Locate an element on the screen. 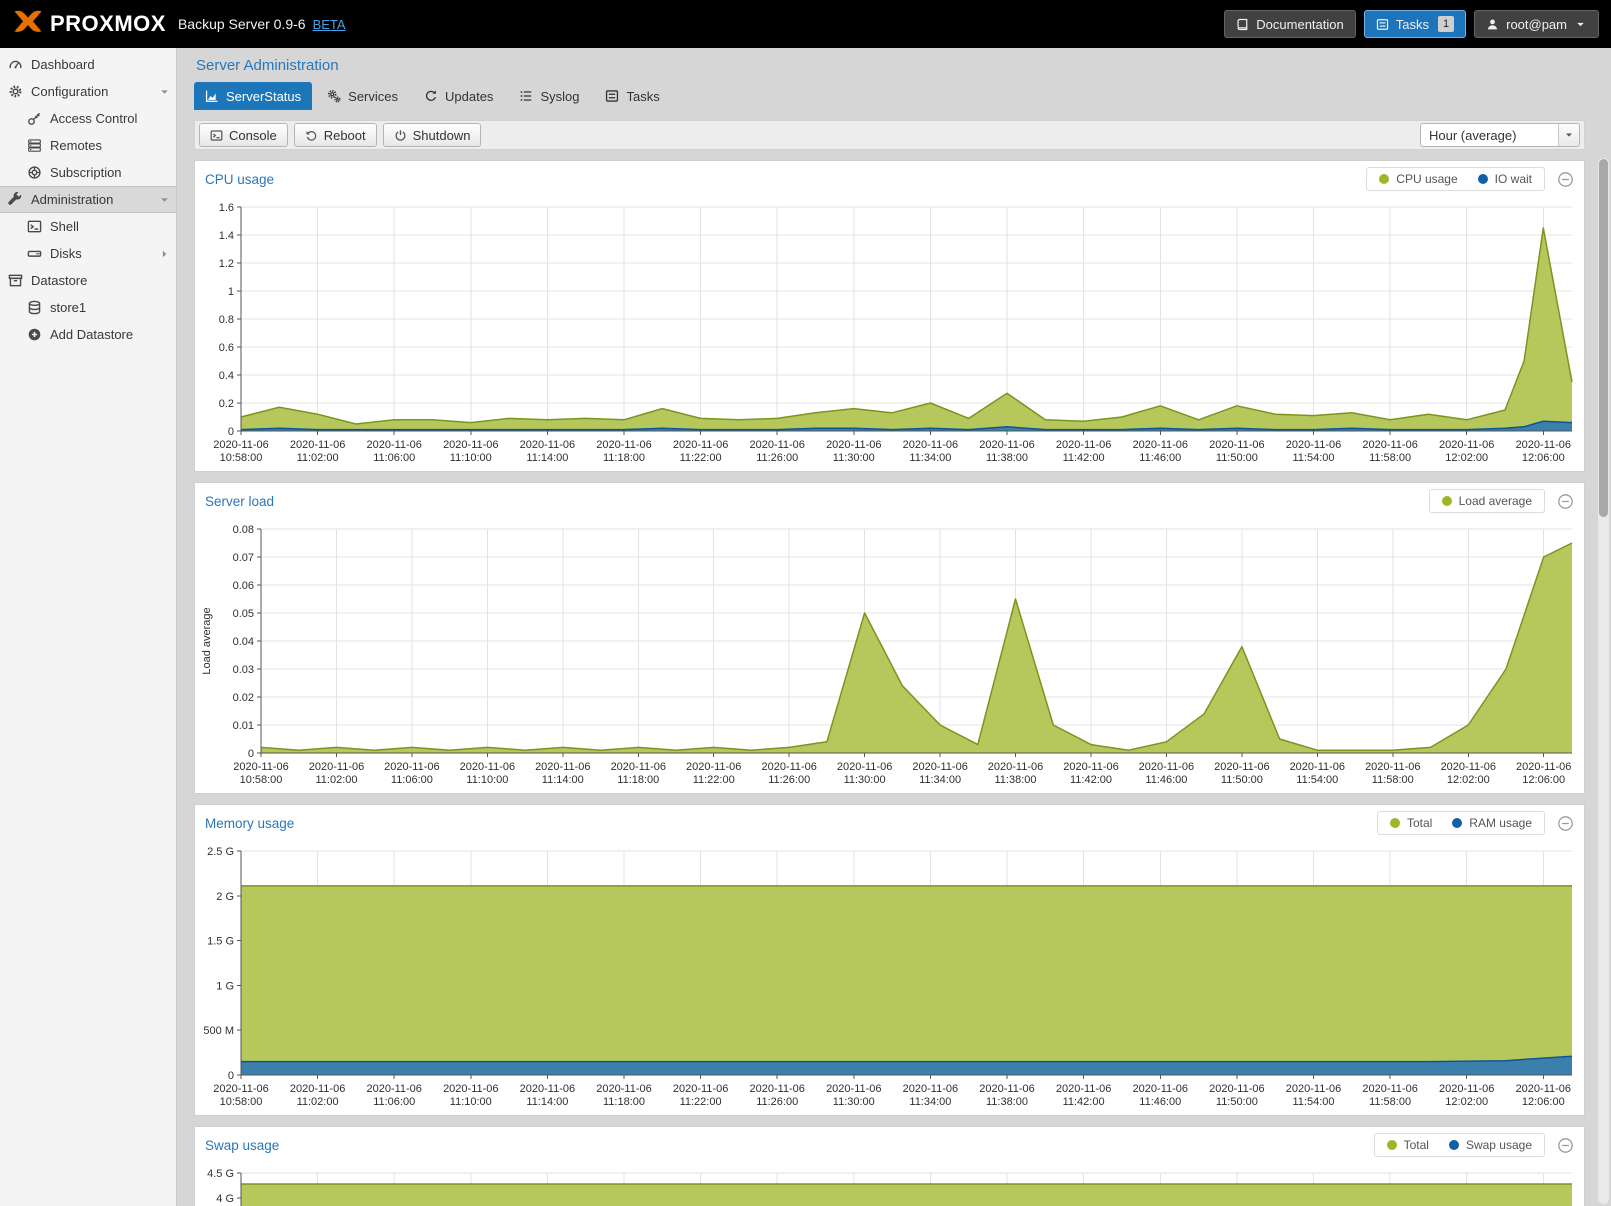  caret-right-icon is located at coordinates (164, 253).